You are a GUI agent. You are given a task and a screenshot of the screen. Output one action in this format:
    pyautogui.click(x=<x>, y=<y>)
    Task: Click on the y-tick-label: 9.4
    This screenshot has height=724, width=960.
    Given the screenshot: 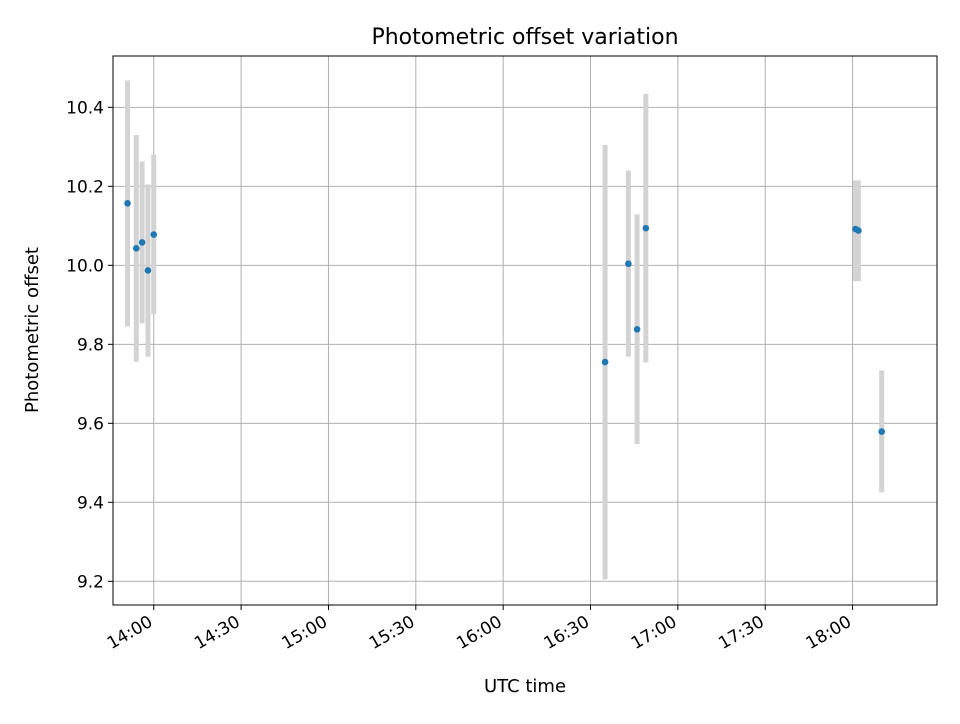 What is the action you would take?
    pyautogui.click(x=90, y=503)
    